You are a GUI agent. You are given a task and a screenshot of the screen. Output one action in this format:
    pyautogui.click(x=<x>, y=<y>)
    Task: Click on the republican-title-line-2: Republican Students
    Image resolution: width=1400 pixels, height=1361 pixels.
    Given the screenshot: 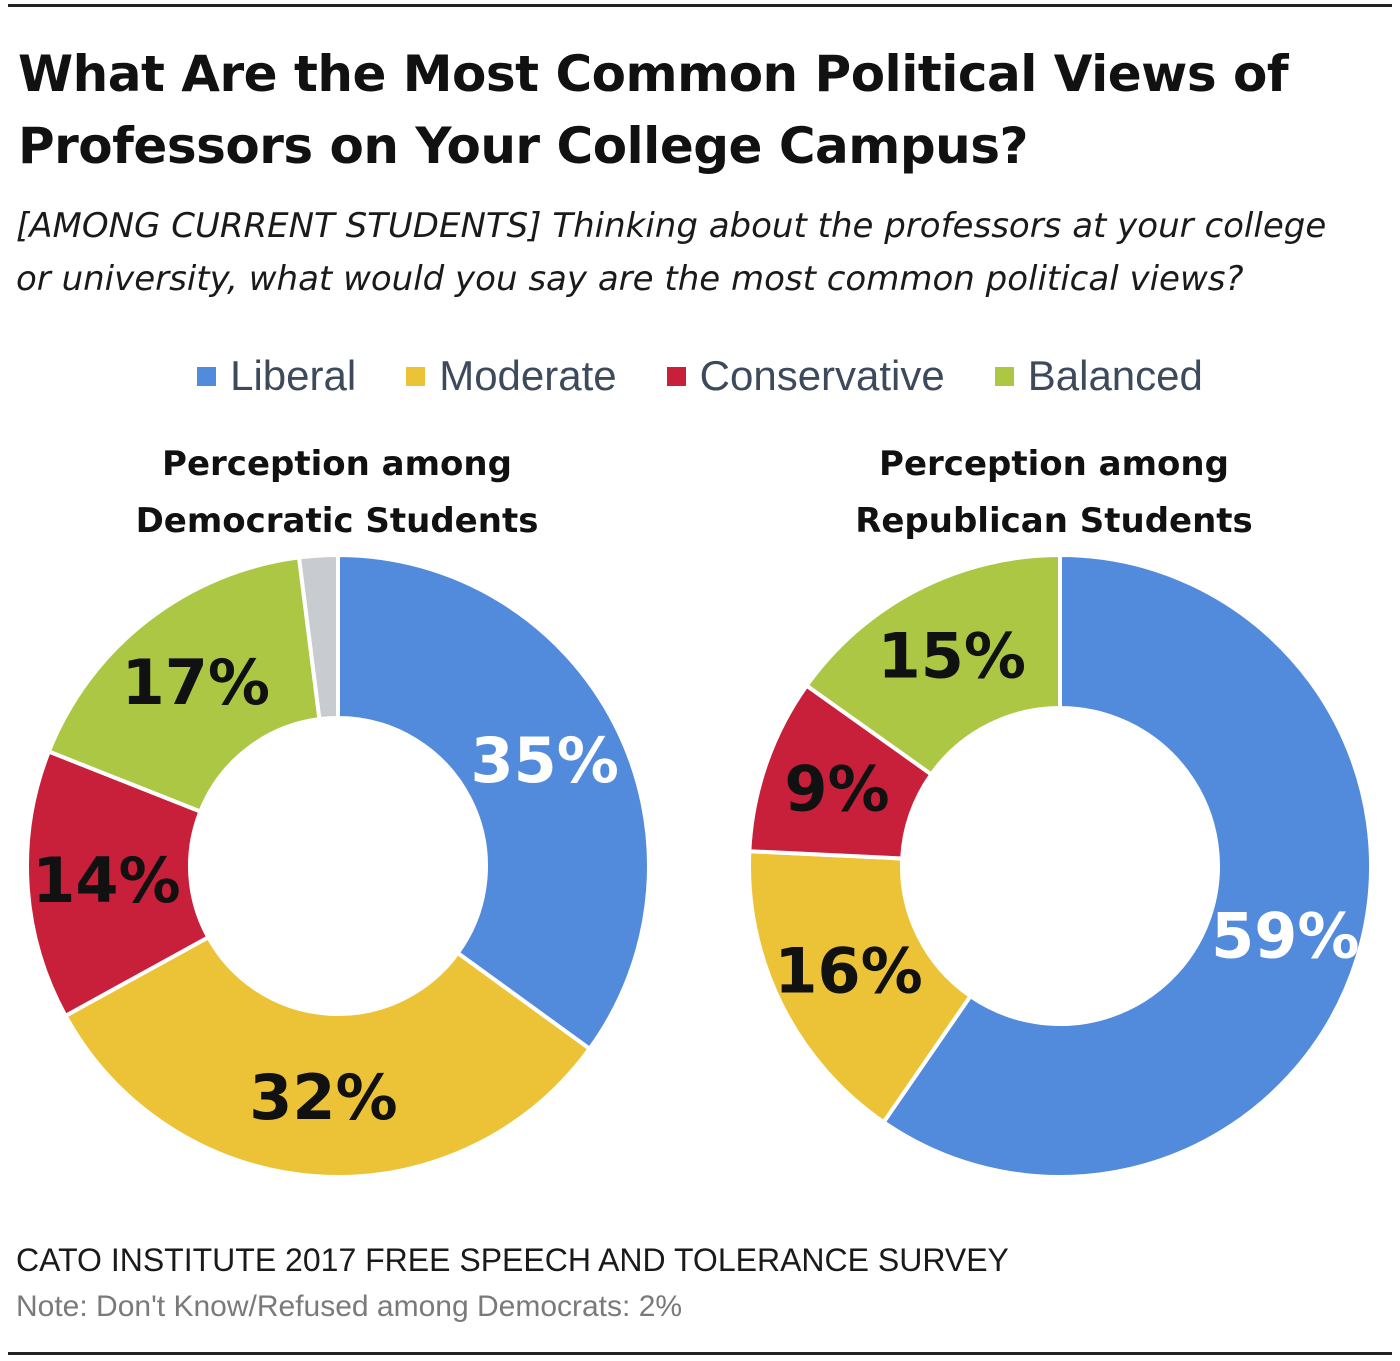 What is the action you would take?
    pyautogui.click(x=1054, y=521)
    